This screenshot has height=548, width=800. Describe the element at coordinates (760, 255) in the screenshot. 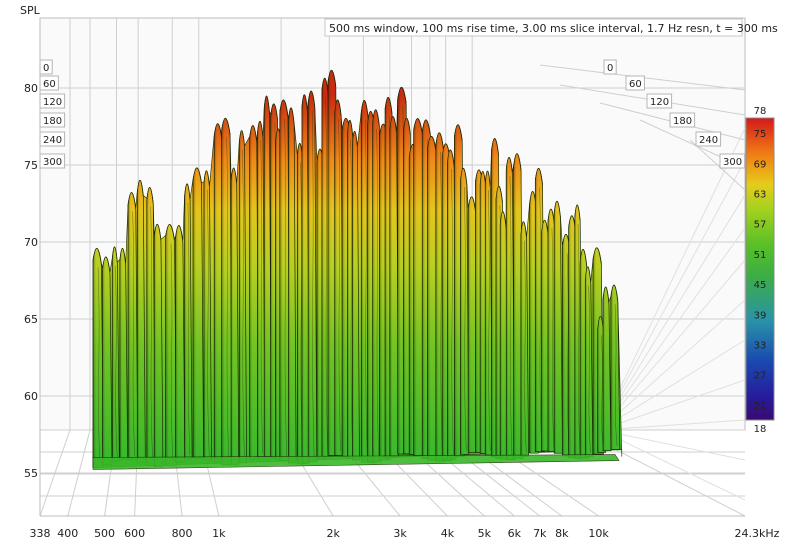

I see `colorbar-tick-51: 51` at that location.